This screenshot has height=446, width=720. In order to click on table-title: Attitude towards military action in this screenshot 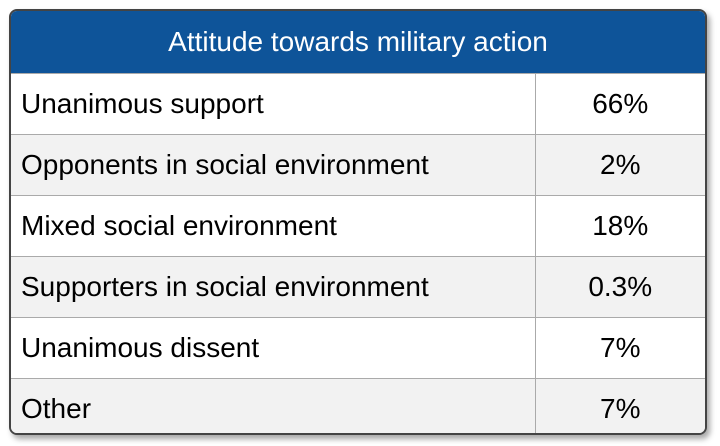, I will do `click(358, 42)`.